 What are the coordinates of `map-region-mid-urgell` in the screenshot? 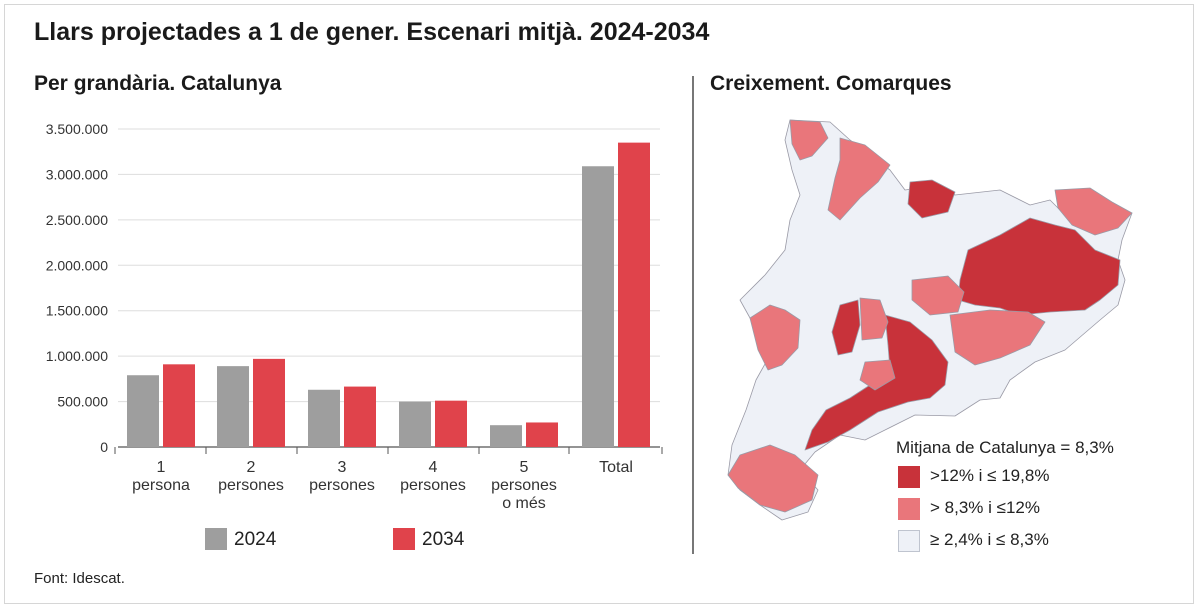 It's located at (874, 319).